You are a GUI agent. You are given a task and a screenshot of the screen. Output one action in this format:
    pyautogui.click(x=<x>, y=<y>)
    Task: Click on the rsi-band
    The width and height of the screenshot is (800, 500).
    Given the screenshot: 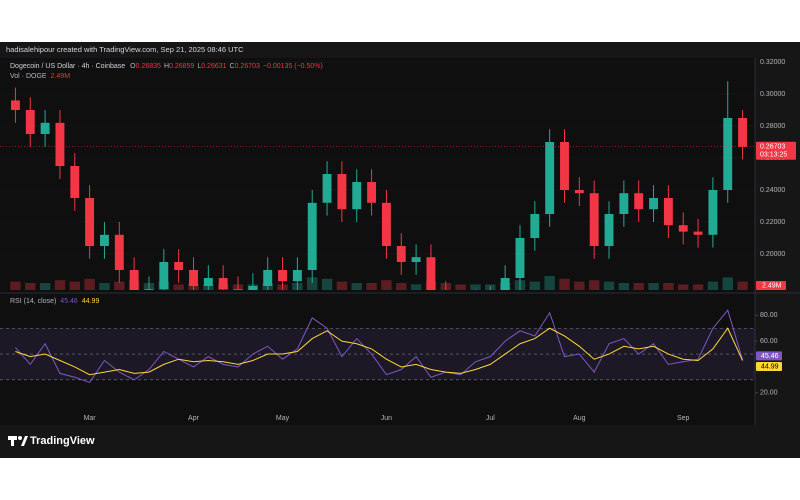 What is the action you would take?
    pyautogui.click(x=377, y=354)
    